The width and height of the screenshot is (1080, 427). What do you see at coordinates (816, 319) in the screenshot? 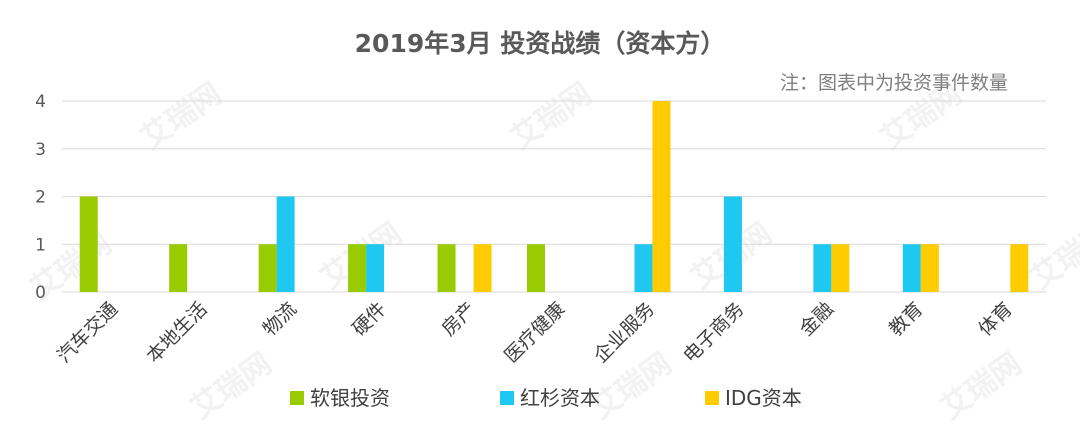
I see `x-tick-label: 金融` at bounding box center [816, 319].